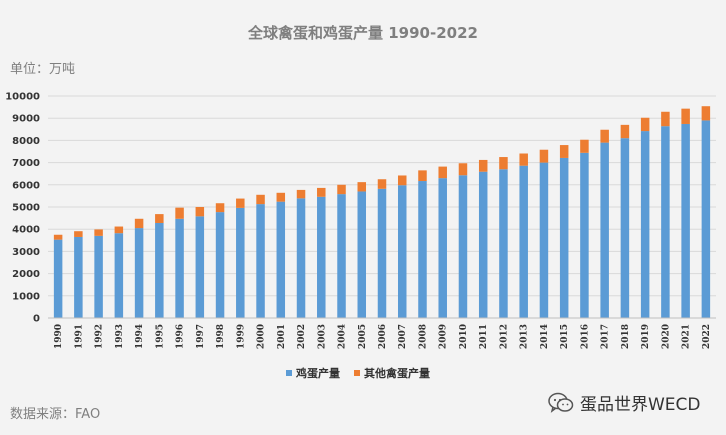 This screenshot has width=726, height=435. I want to click on x-tick-label: 2020, so click(666, 336).